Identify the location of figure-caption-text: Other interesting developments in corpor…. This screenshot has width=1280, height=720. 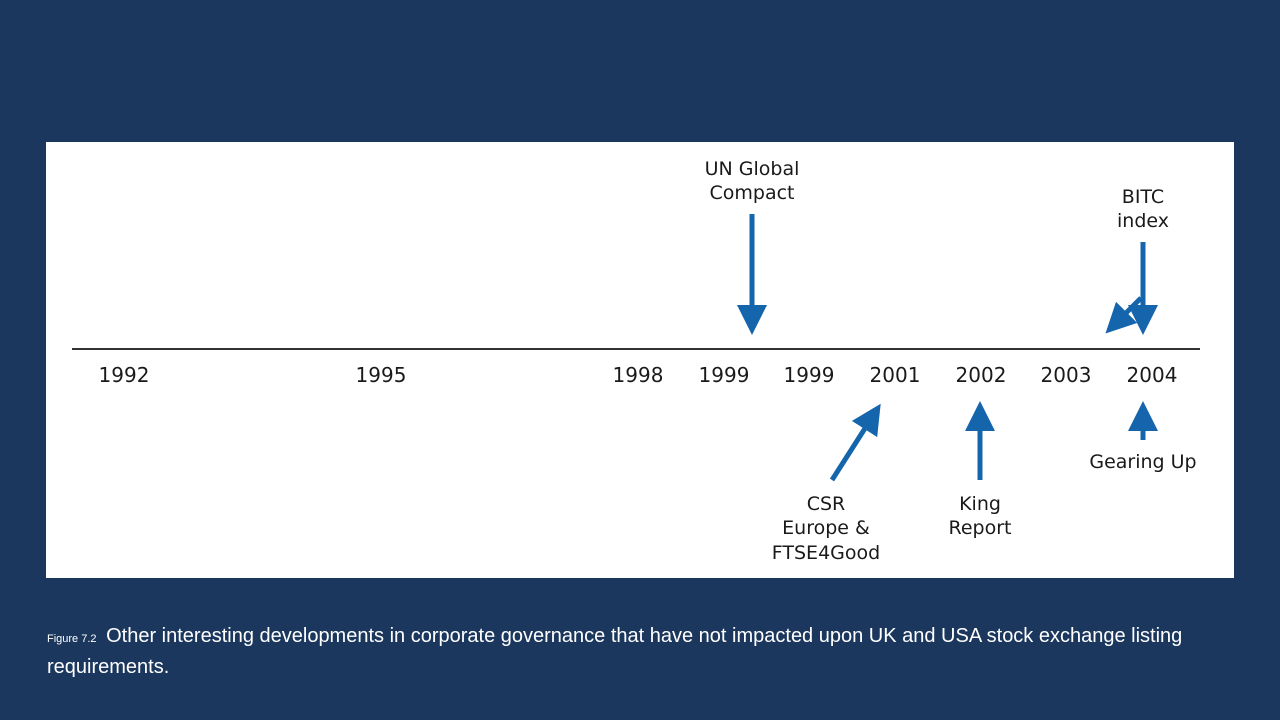
(615, 651).